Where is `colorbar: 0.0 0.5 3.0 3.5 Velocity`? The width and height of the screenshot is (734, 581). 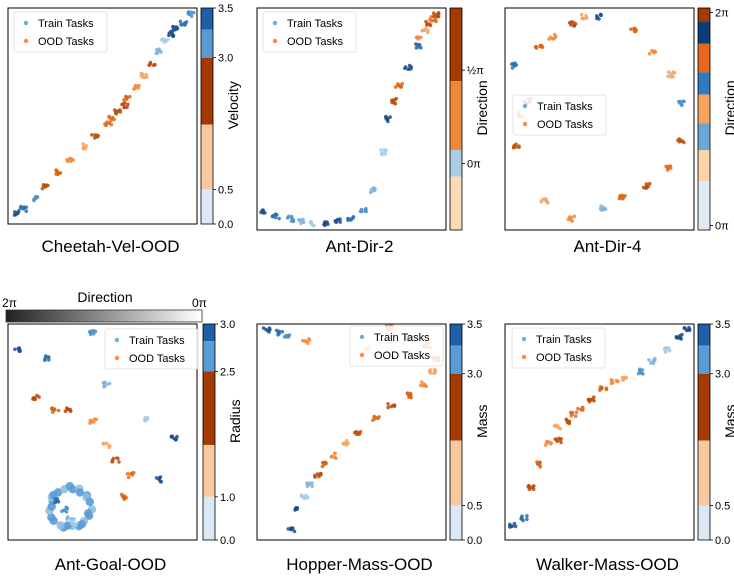
colorbar: 0.0 0.5 3.0 3.5 Velocity is located at coordinates (220, 117).